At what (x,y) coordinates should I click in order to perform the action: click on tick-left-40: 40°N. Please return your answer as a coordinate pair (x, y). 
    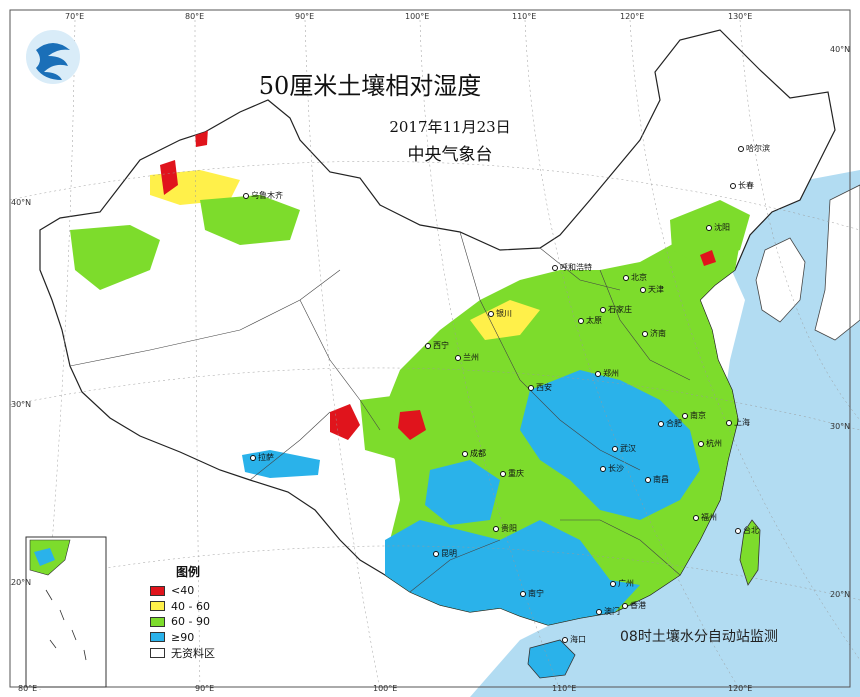
    Looking at the image, I should click on (21, 202).